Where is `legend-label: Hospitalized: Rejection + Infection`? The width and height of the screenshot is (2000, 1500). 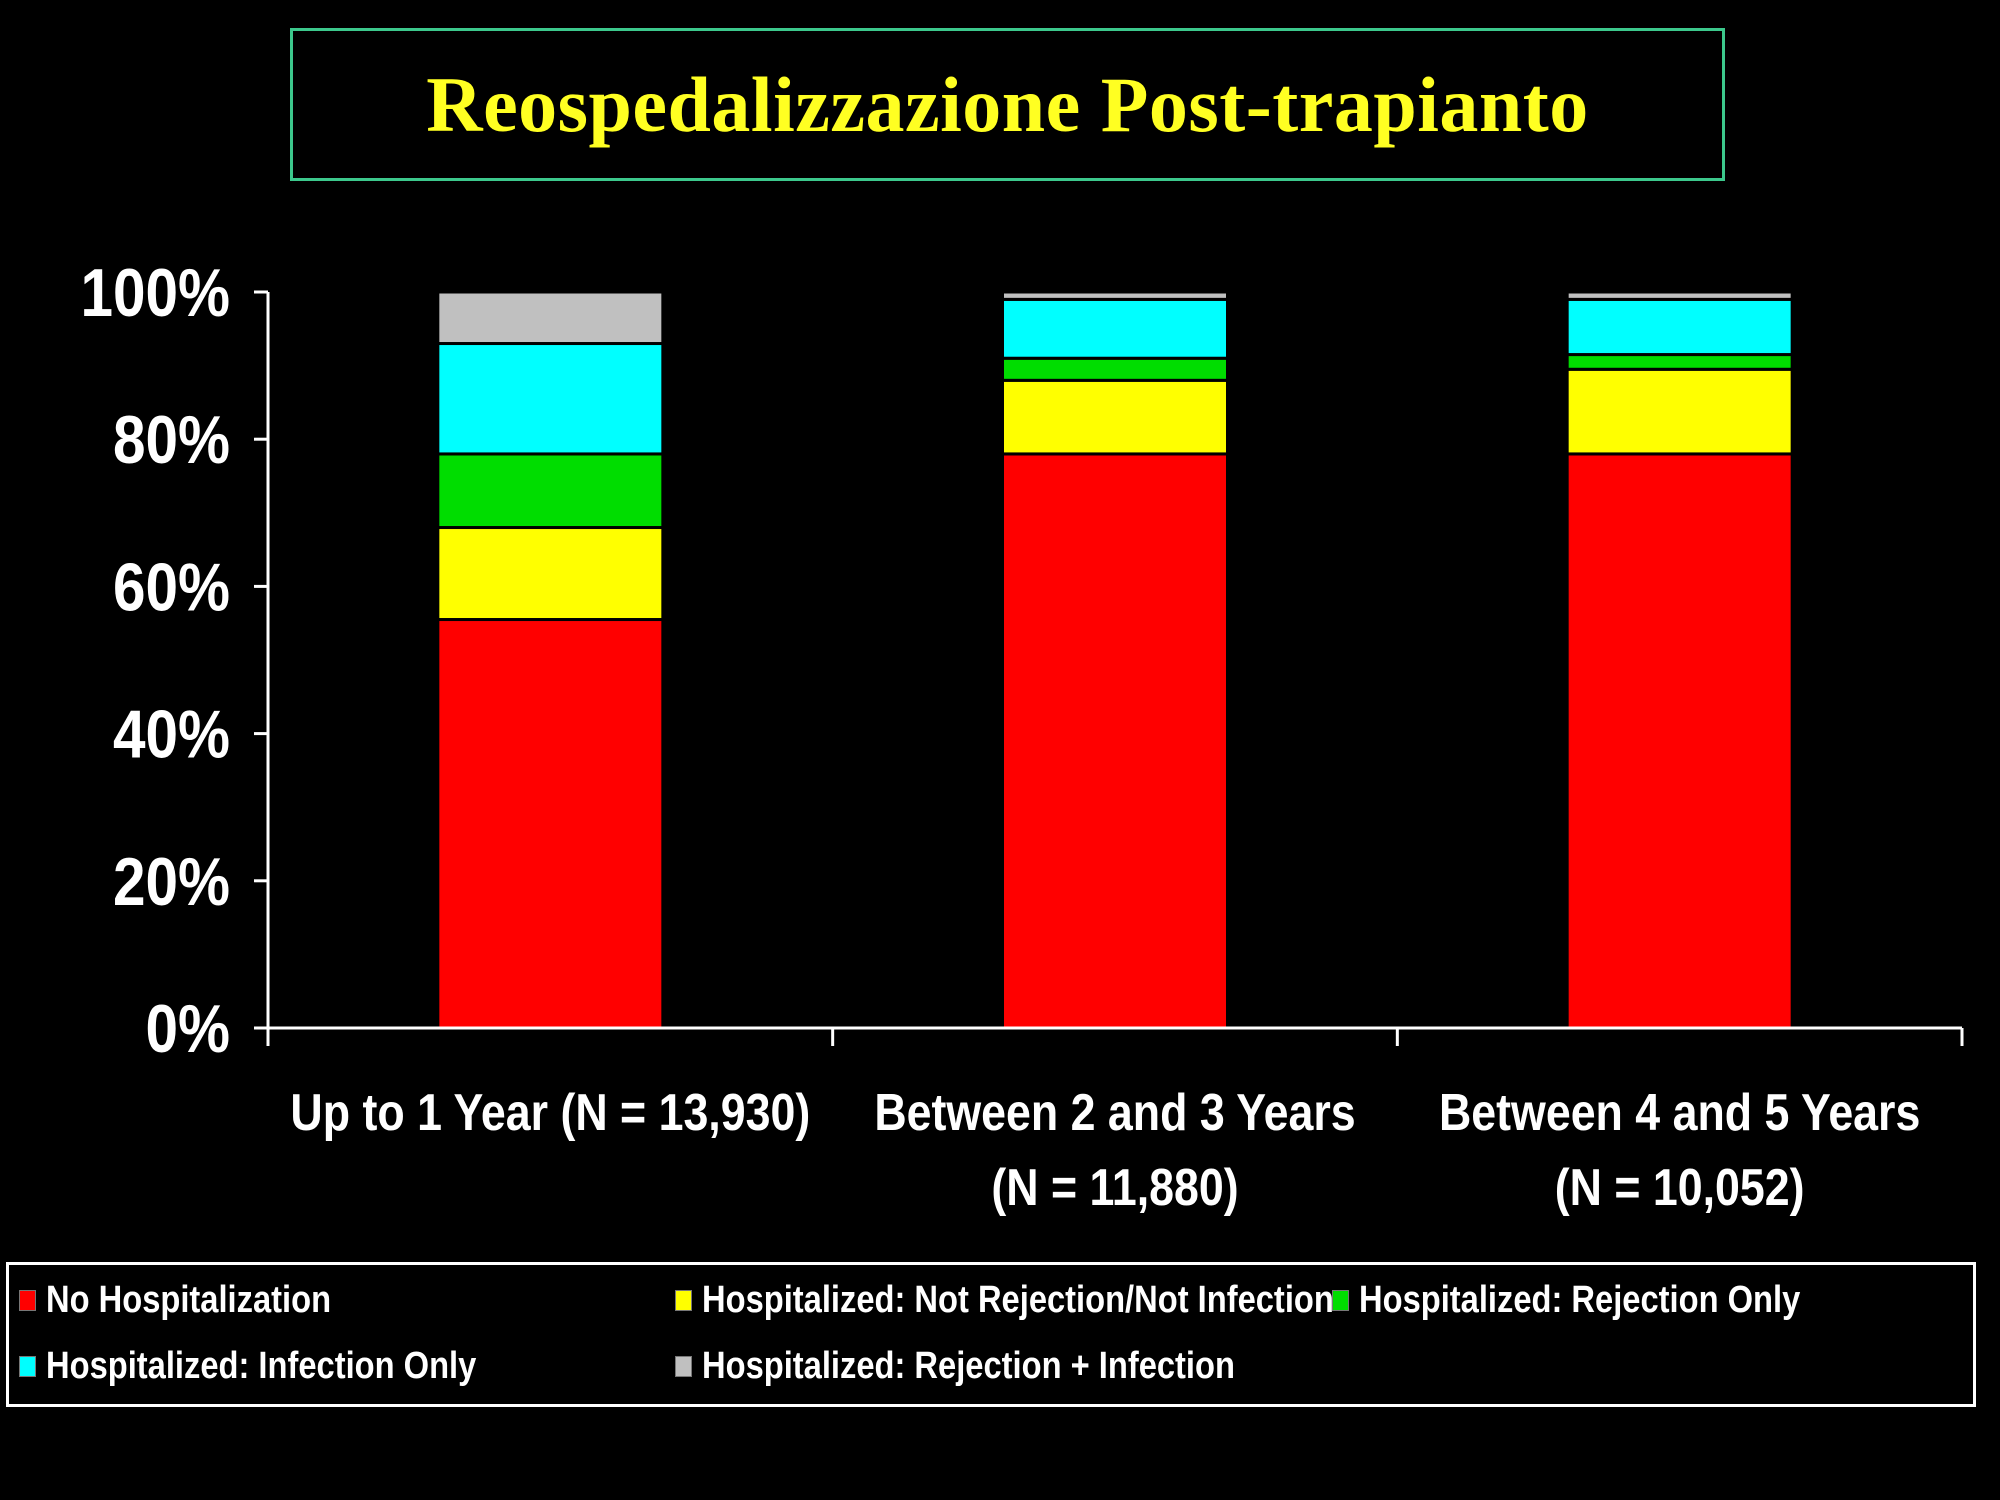
legend-label: Hospitalized: Rejection + Infection is located at coordinates (968, 1365).